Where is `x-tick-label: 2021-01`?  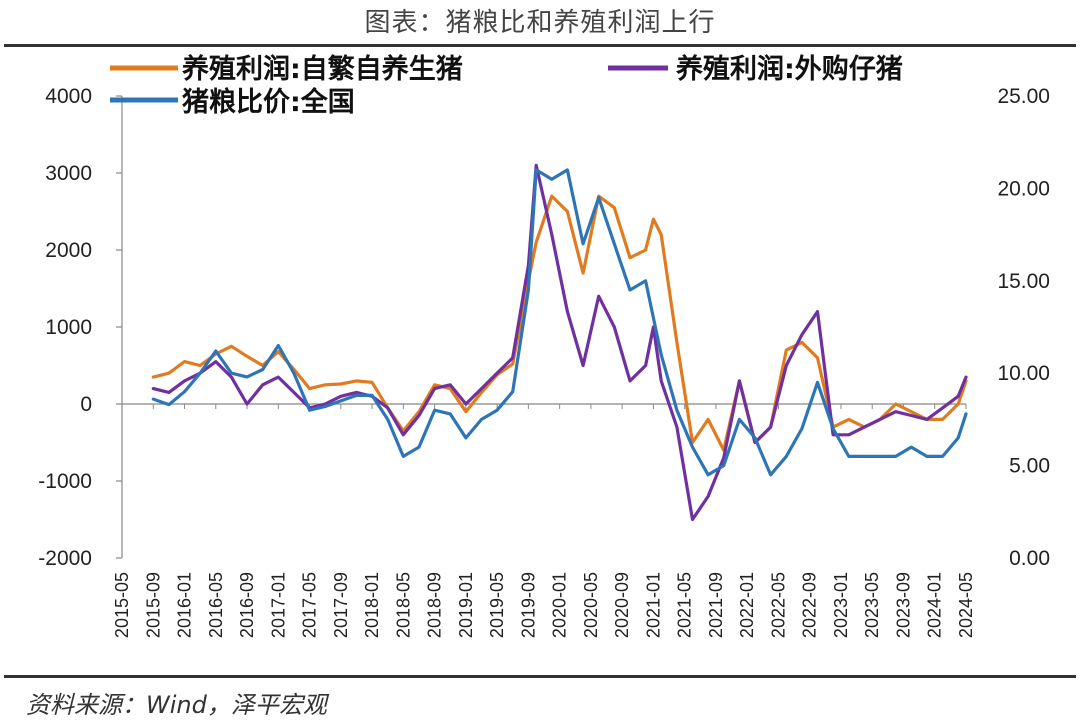
x-tick-label: 2021-01 is located at coordinates (653, 605).